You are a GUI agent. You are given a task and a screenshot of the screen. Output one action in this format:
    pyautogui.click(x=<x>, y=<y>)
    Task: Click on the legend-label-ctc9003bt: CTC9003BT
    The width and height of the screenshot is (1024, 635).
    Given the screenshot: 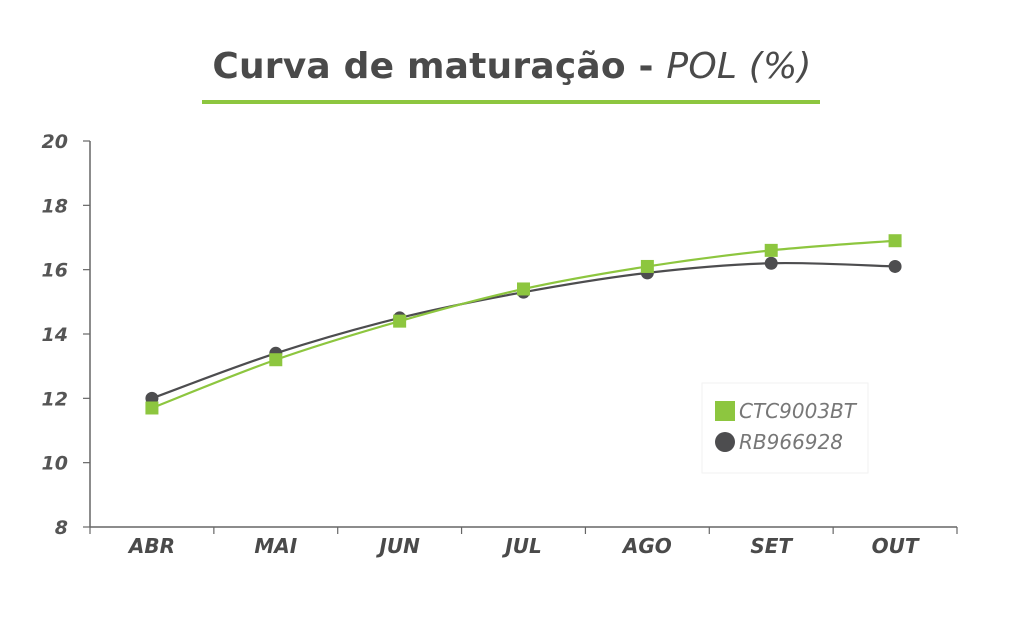 What is the action you would take?
    pyautogui.click(x=798, y=411)
    